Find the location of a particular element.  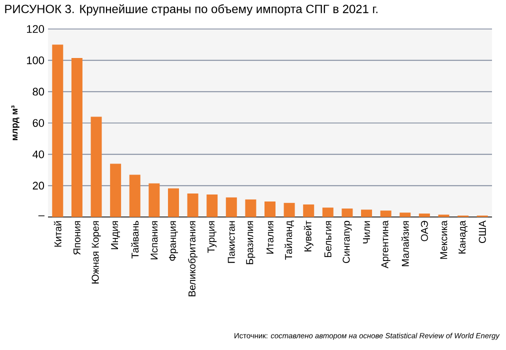

x-tick-label: США is located at coordinates (482, 231).